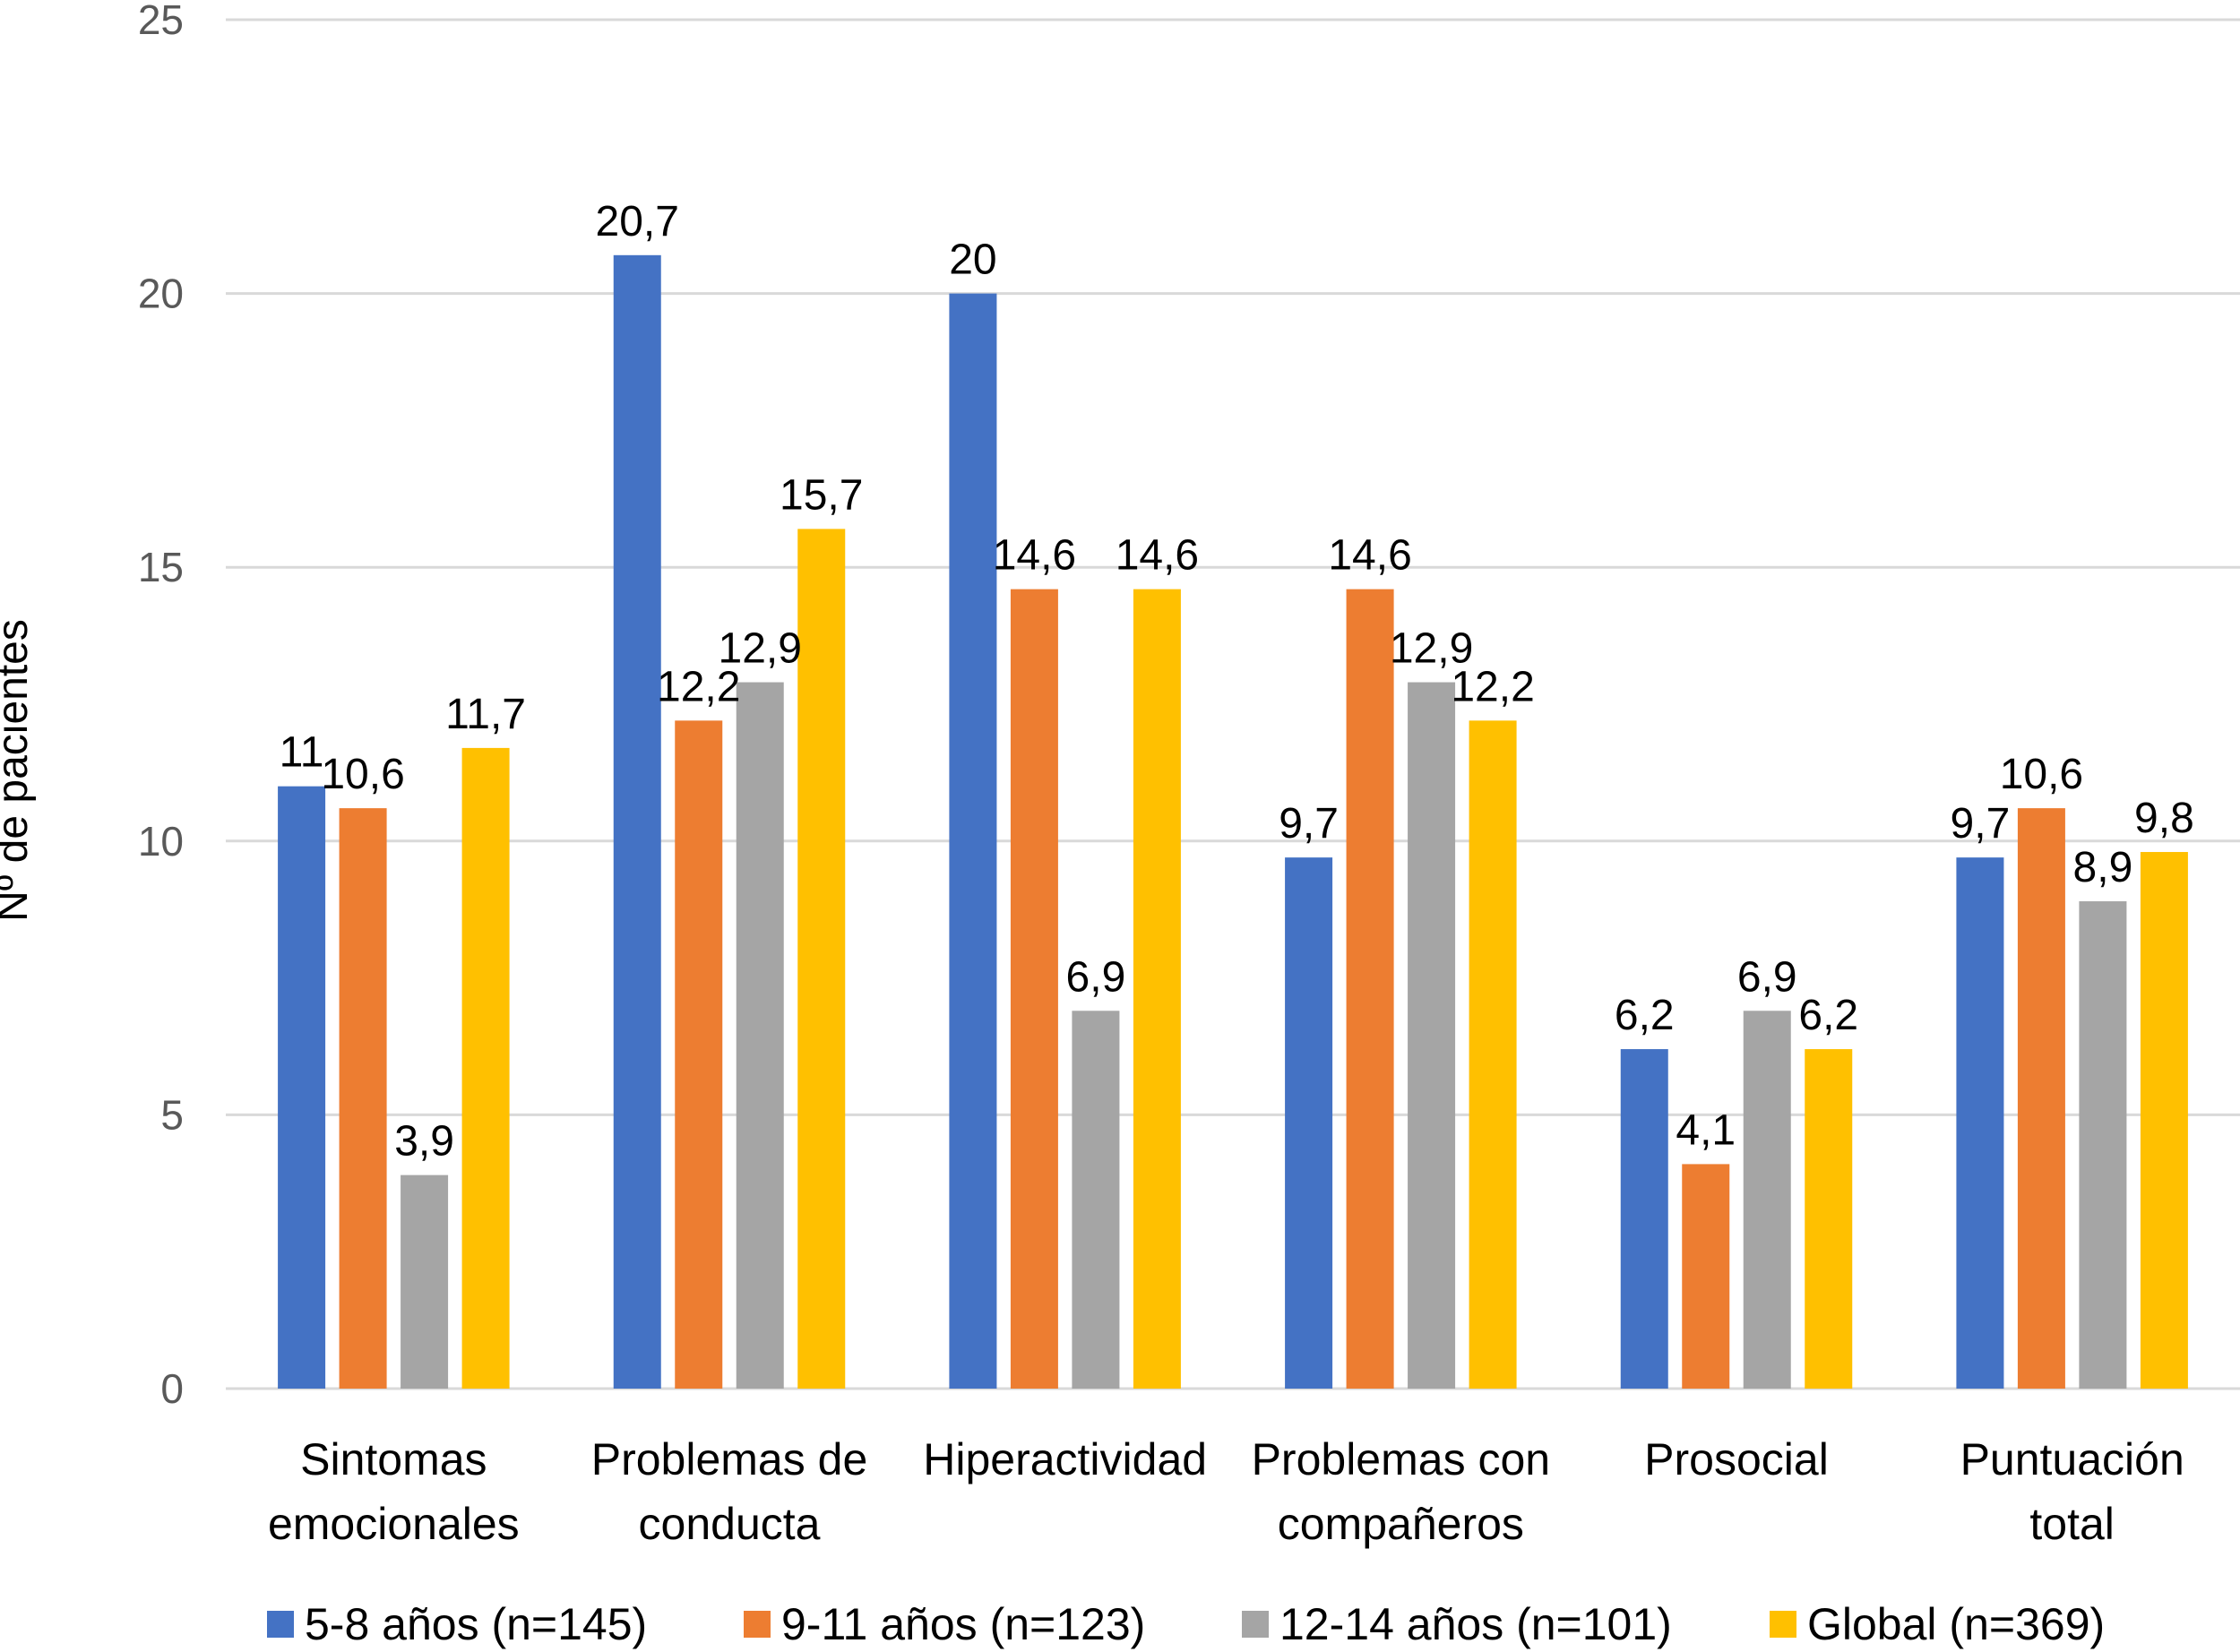 This screenshot has height=1652, width=2240. What do you see at coordinates (476, 1624) in the screenshot?
I see `legend-label: 5-8 años (n=145)` at bounding box center [476, 1624].